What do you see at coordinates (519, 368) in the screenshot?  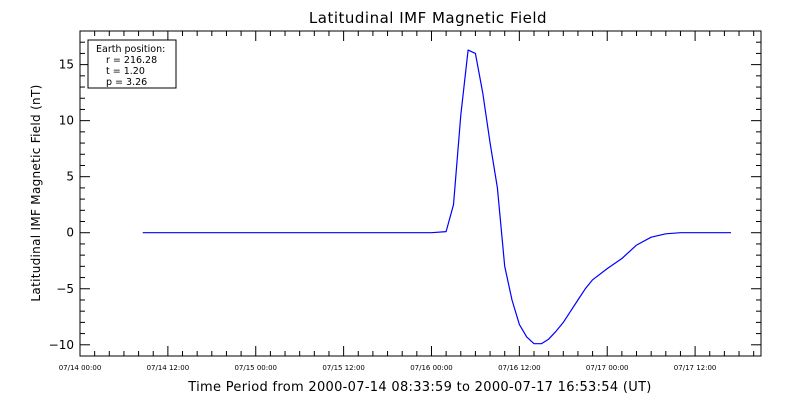 I see `x-tick-label: 07/16 12:00` at bounding box center [519, 368].